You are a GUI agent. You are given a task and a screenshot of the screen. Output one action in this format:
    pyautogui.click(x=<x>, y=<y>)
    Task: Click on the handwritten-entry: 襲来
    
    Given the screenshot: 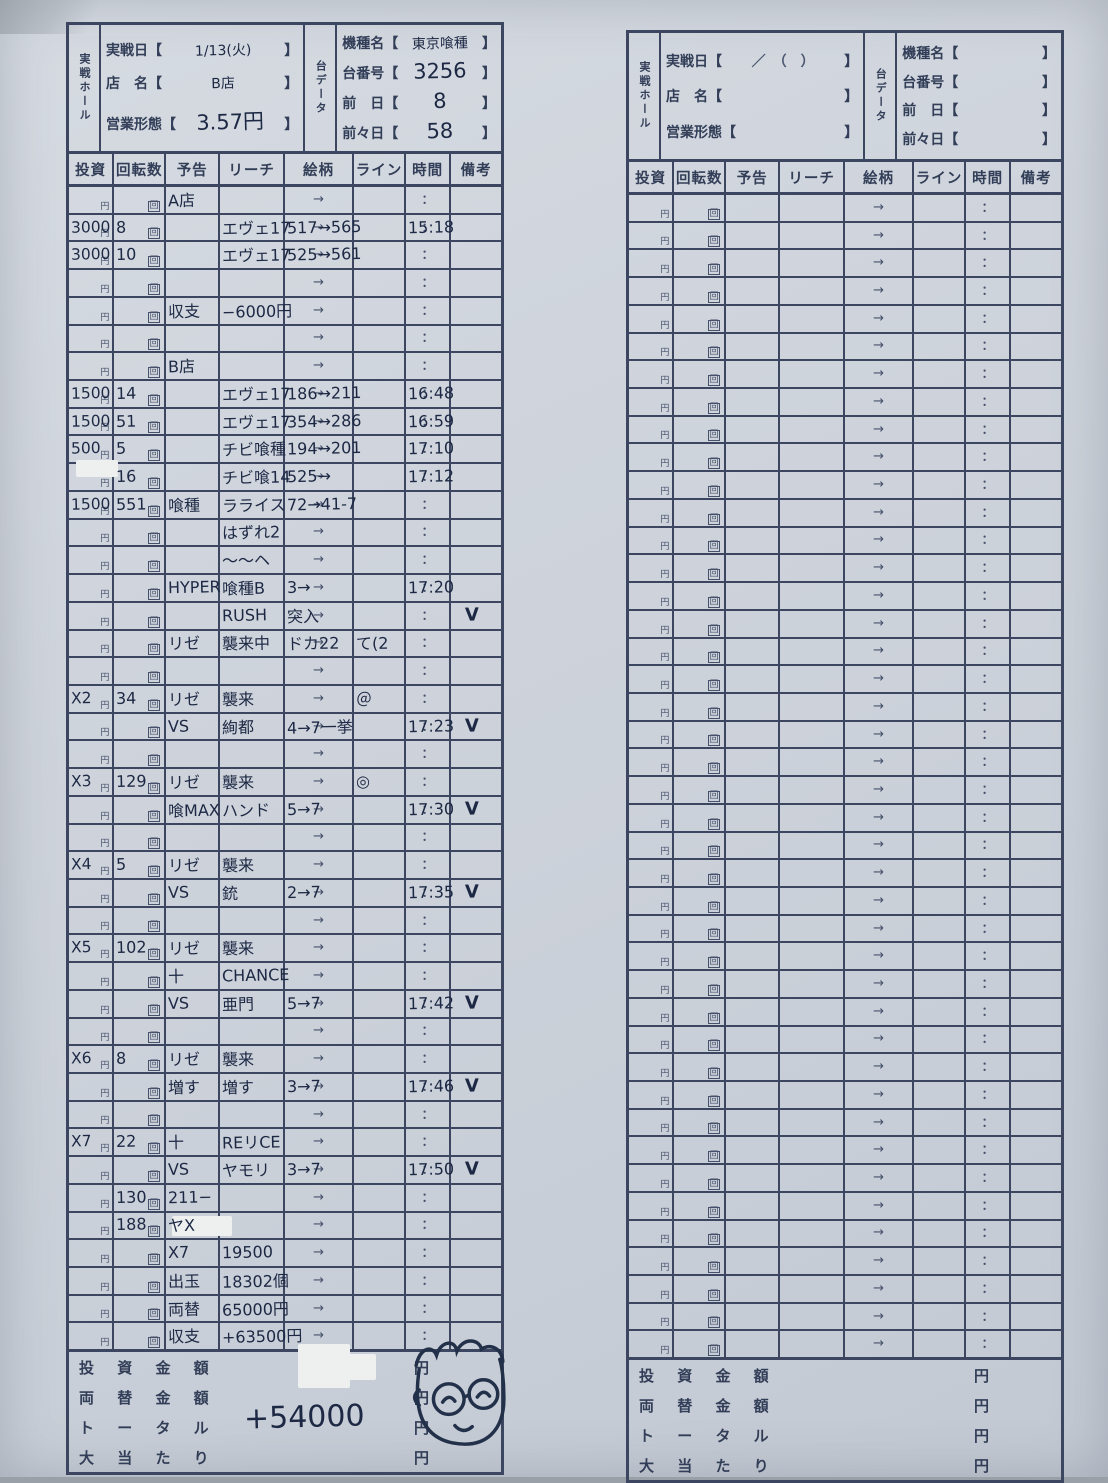 What is the action you would take?
    pyautogui.click(x=238, y=1059)
    